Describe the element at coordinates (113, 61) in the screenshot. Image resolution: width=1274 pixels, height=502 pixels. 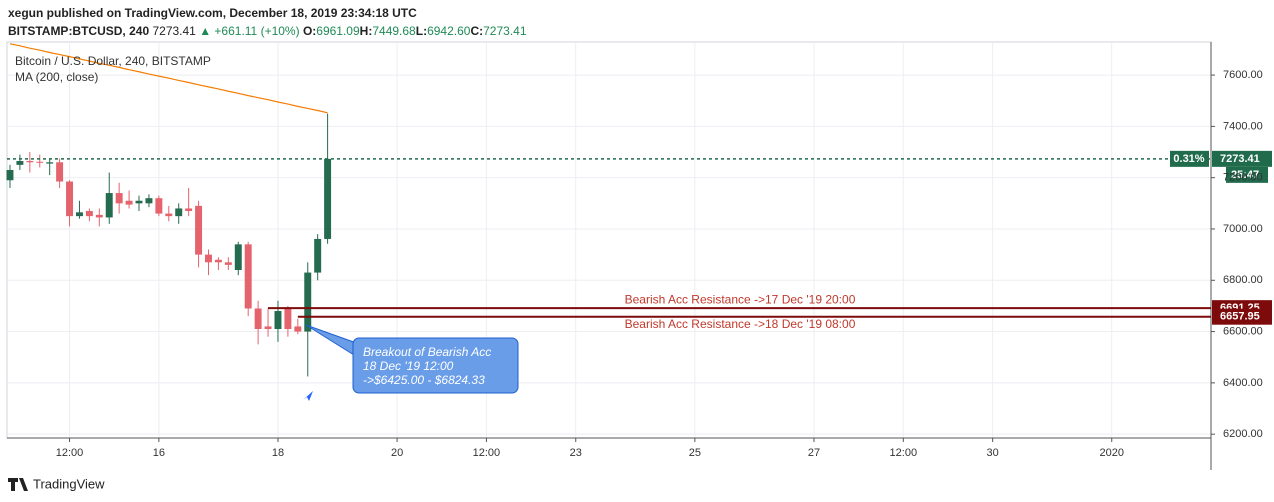
I see `chart-title: Bitcoin / U.S. Dollar, 240, BITSTAMP` at that location.